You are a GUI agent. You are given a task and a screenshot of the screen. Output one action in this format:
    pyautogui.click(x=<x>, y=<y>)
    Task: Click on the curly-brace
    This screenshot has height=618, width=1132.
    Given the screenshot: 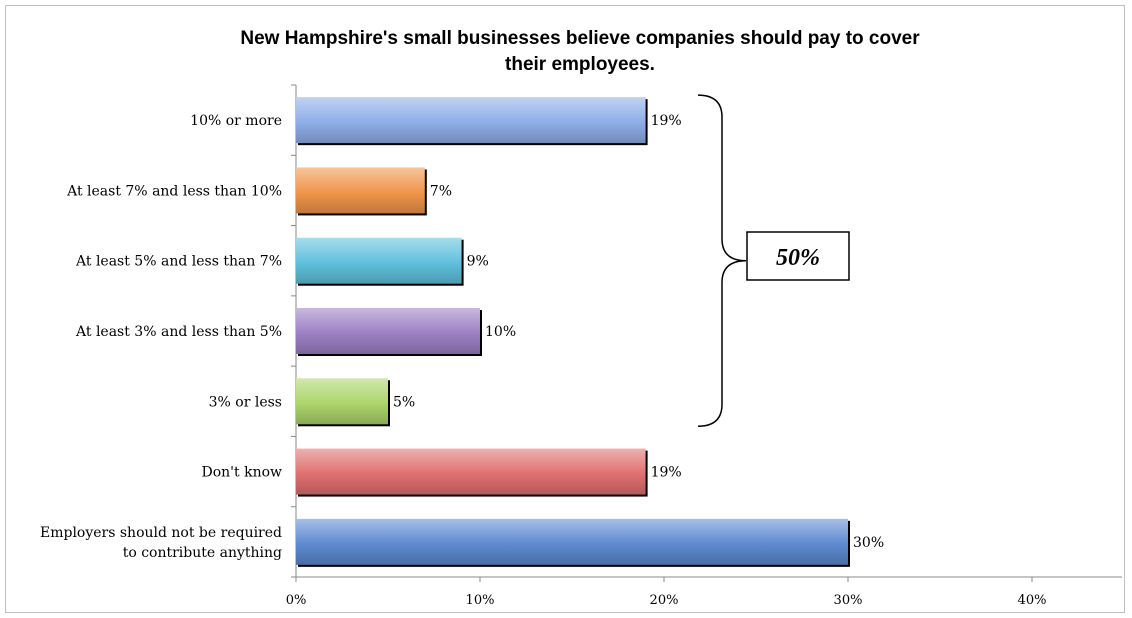 What is the action you would take?
    pyautogui.click(x=722, y=261)
    